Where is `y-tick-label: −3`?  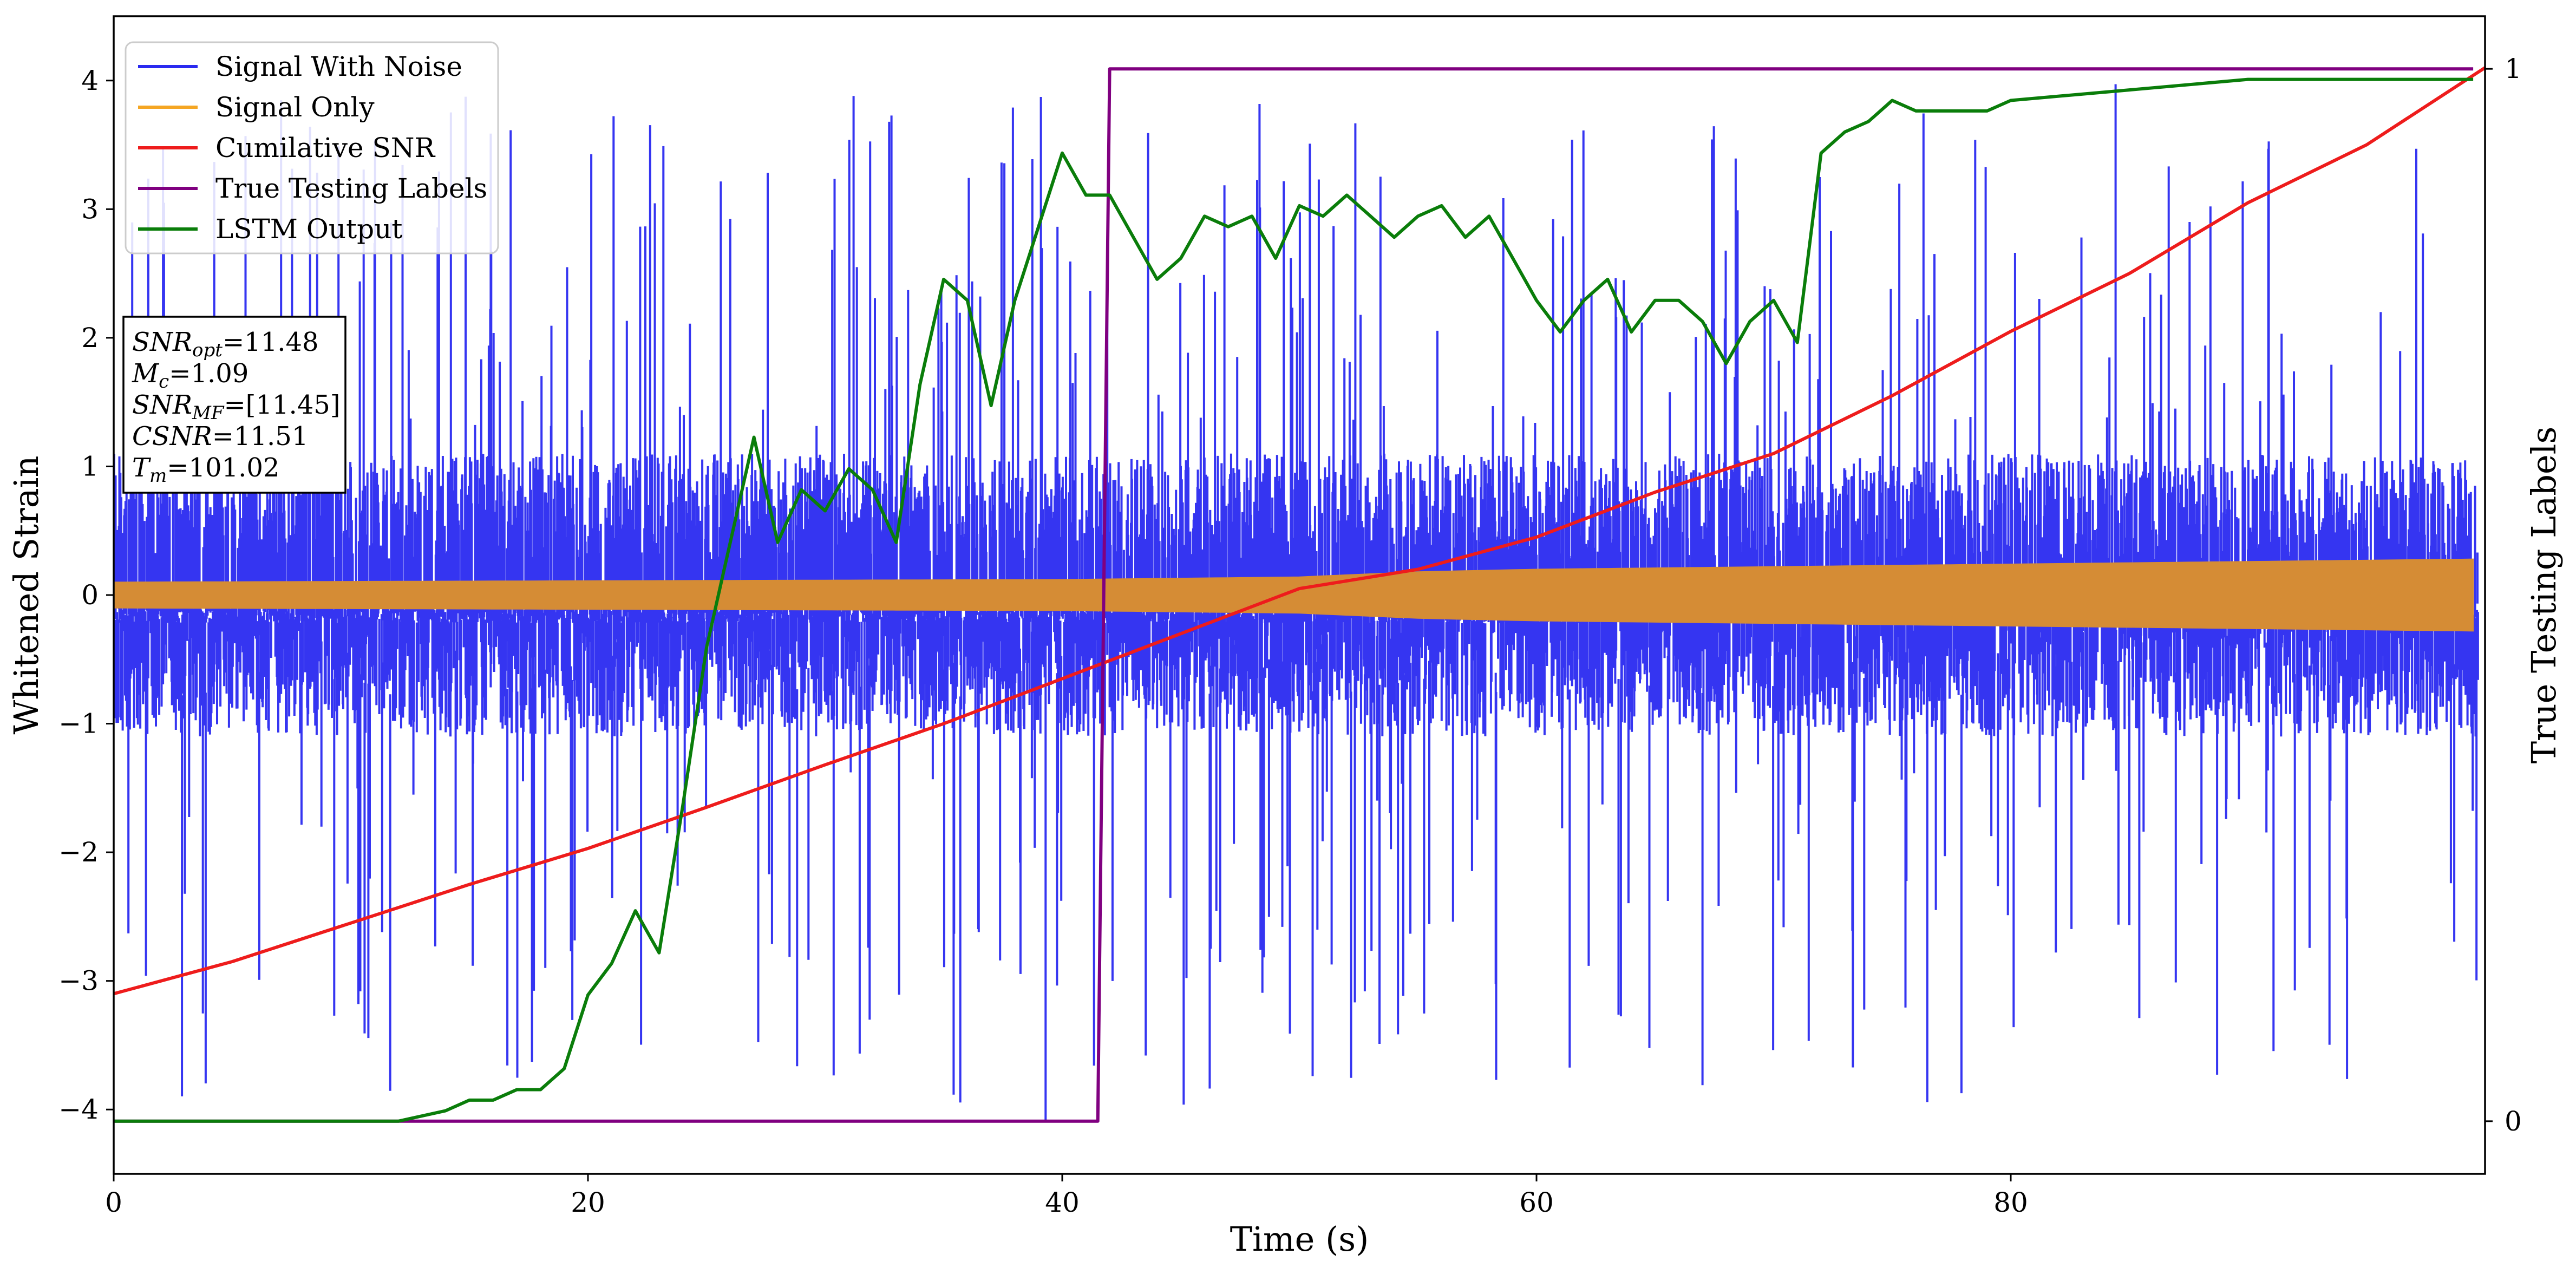
y-tick-label: −3 is located at coordinates (78, 981).